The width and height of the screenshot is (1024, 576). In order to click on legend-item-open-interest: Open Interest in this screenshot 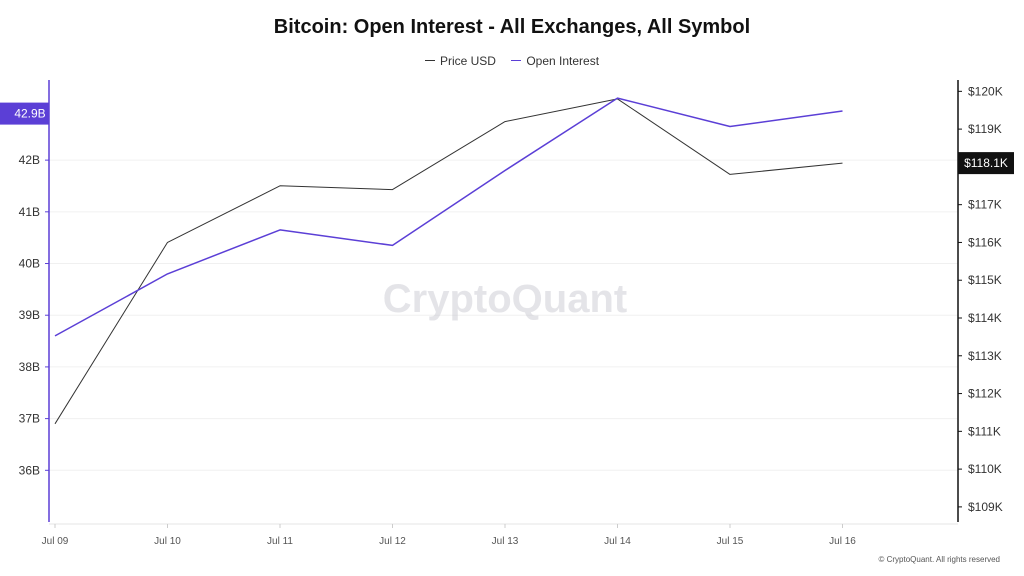, I will do `click(555, 61)`.